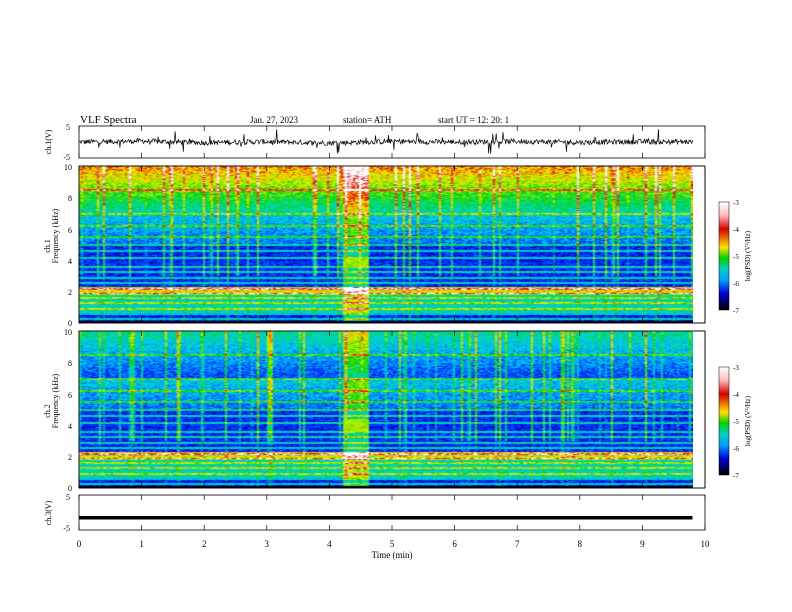  What do you see at coordinates (724, 421) in the screenshot?
I see `ch2-colorbar-gradient` at bounding box center [724, 421].